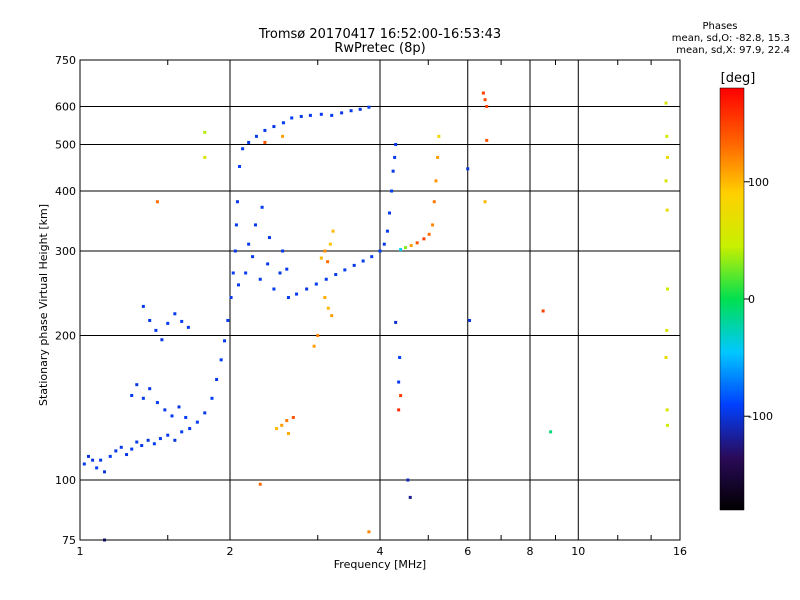 The image size is (800, 600). What do you see at coordinates (65, 336) in the screenshot?
I see `y-tick-label: 200` at bounding box center [65, 336].